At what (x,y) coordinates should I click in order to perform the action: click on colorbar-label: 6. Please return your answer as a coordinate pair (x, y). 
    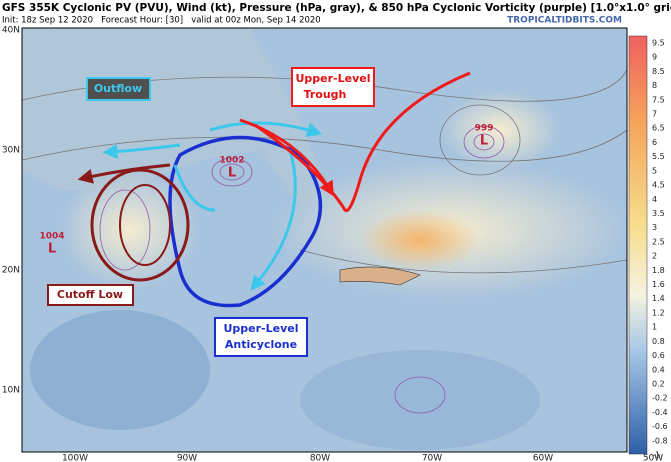
    Looking at the image, I should click on (654, 142).